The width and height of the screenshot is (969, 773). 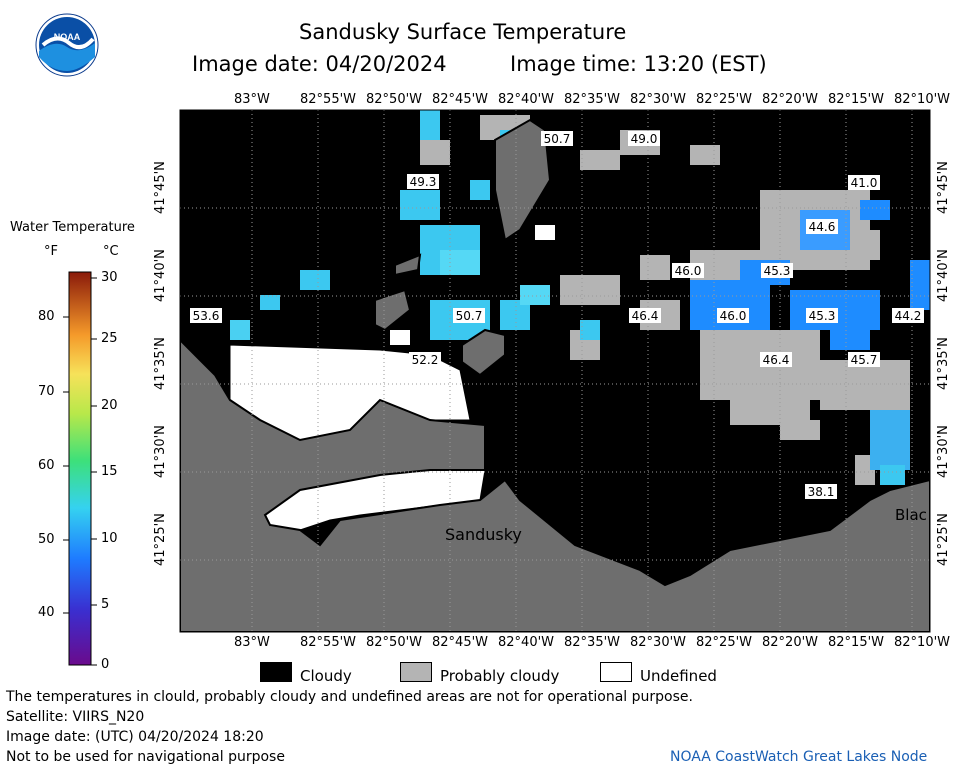 I want to click on bottom-longitude-label: 83°W, so click(x=252, y=642).